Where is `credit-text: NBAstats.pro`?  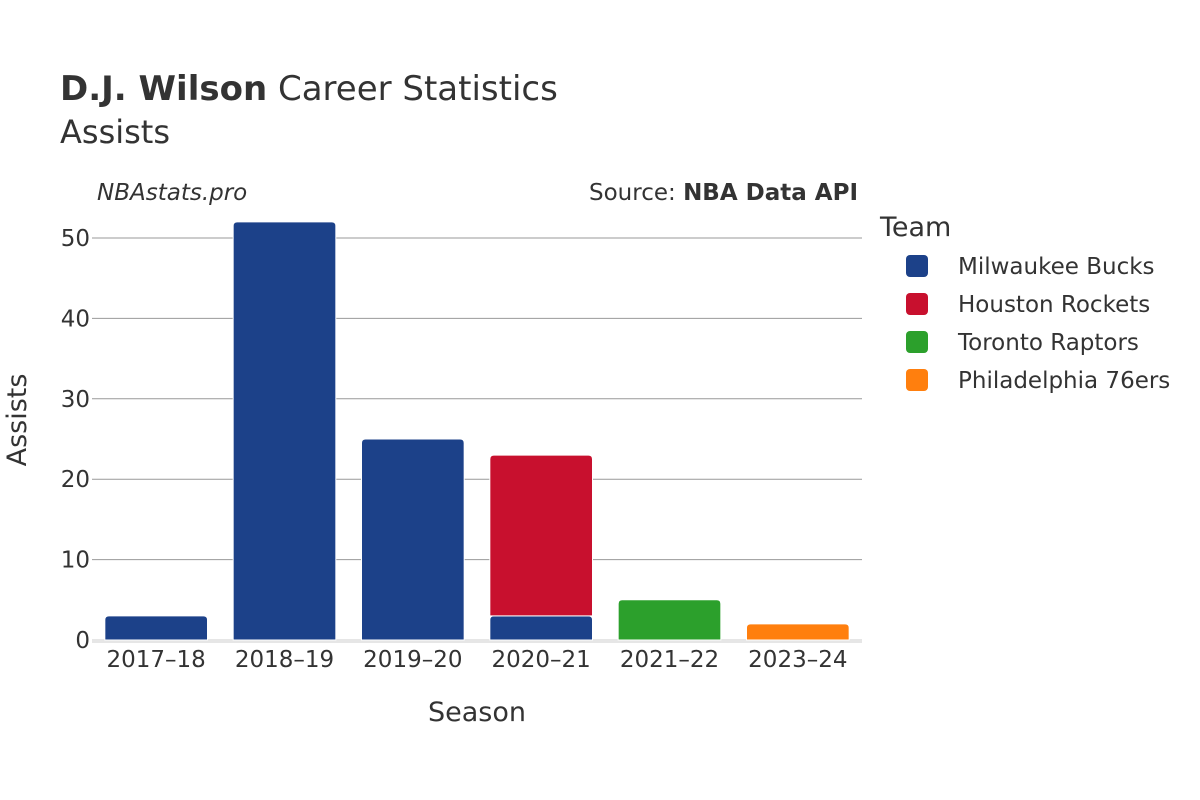 credit-text: NBAstats.pro is located at coordinates (172, 193).